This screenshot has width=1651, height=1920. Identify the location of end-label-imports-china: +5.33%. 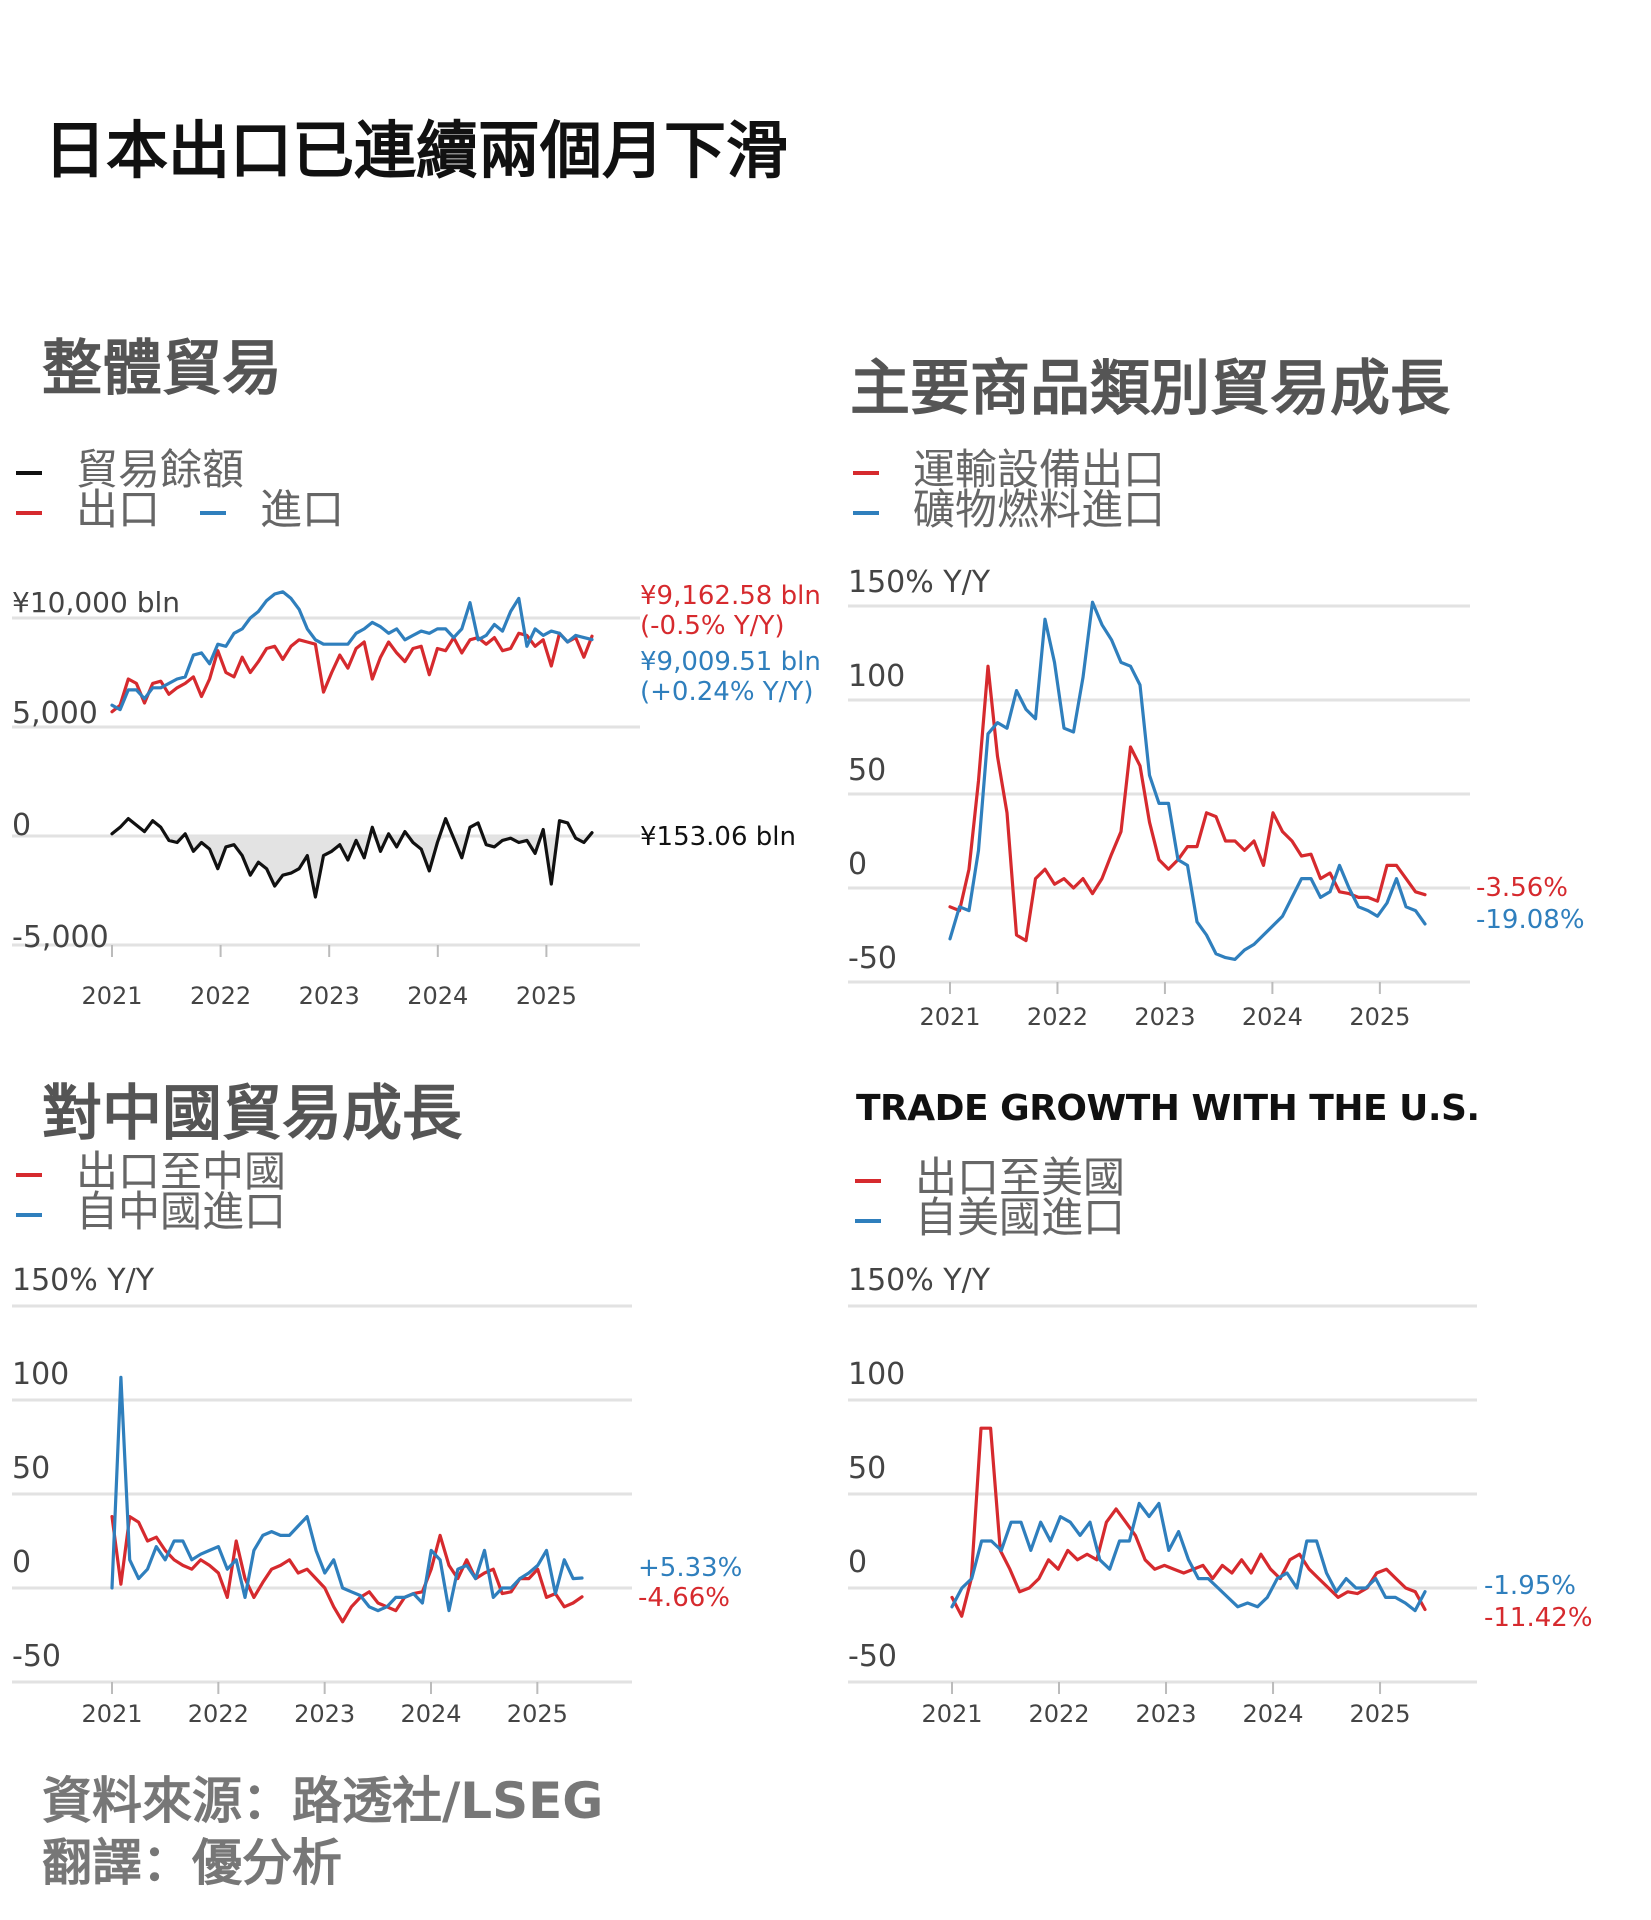
(690, 1568).